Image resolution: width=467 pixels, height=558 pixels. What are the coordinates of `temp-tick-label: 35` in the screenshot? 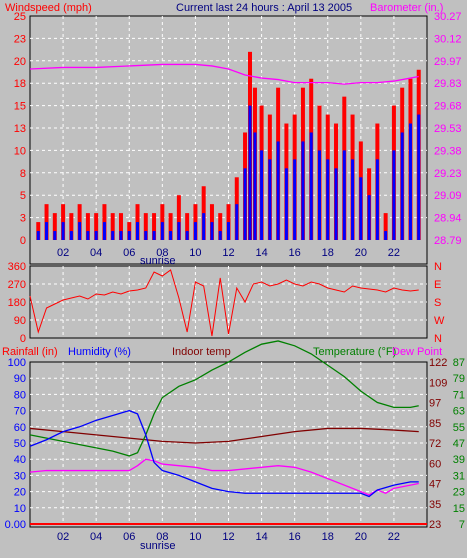 It's located at (435, 505).